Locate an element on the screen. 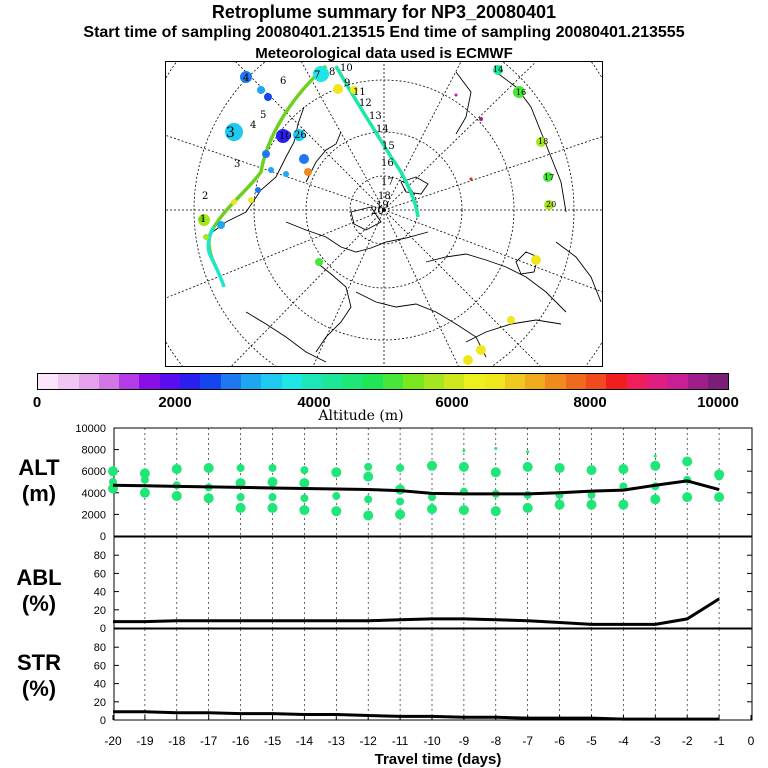  path-label: 17 is located at coordinates (387, 182).